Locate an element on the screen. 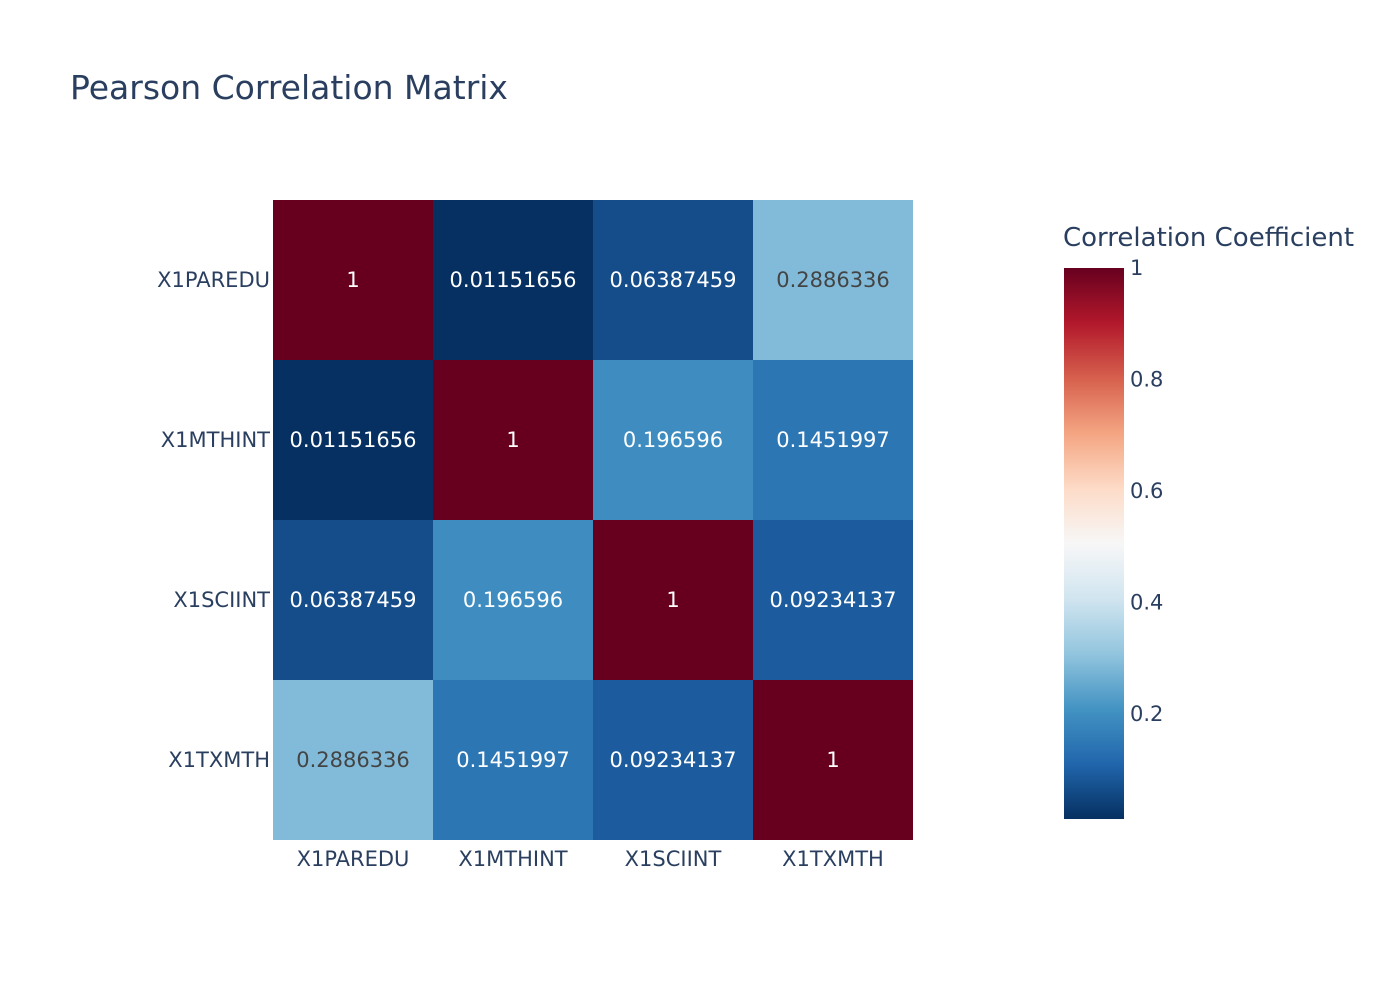  chart-title: Pearson Correlation Matrix is located at coordinates (289, 87).